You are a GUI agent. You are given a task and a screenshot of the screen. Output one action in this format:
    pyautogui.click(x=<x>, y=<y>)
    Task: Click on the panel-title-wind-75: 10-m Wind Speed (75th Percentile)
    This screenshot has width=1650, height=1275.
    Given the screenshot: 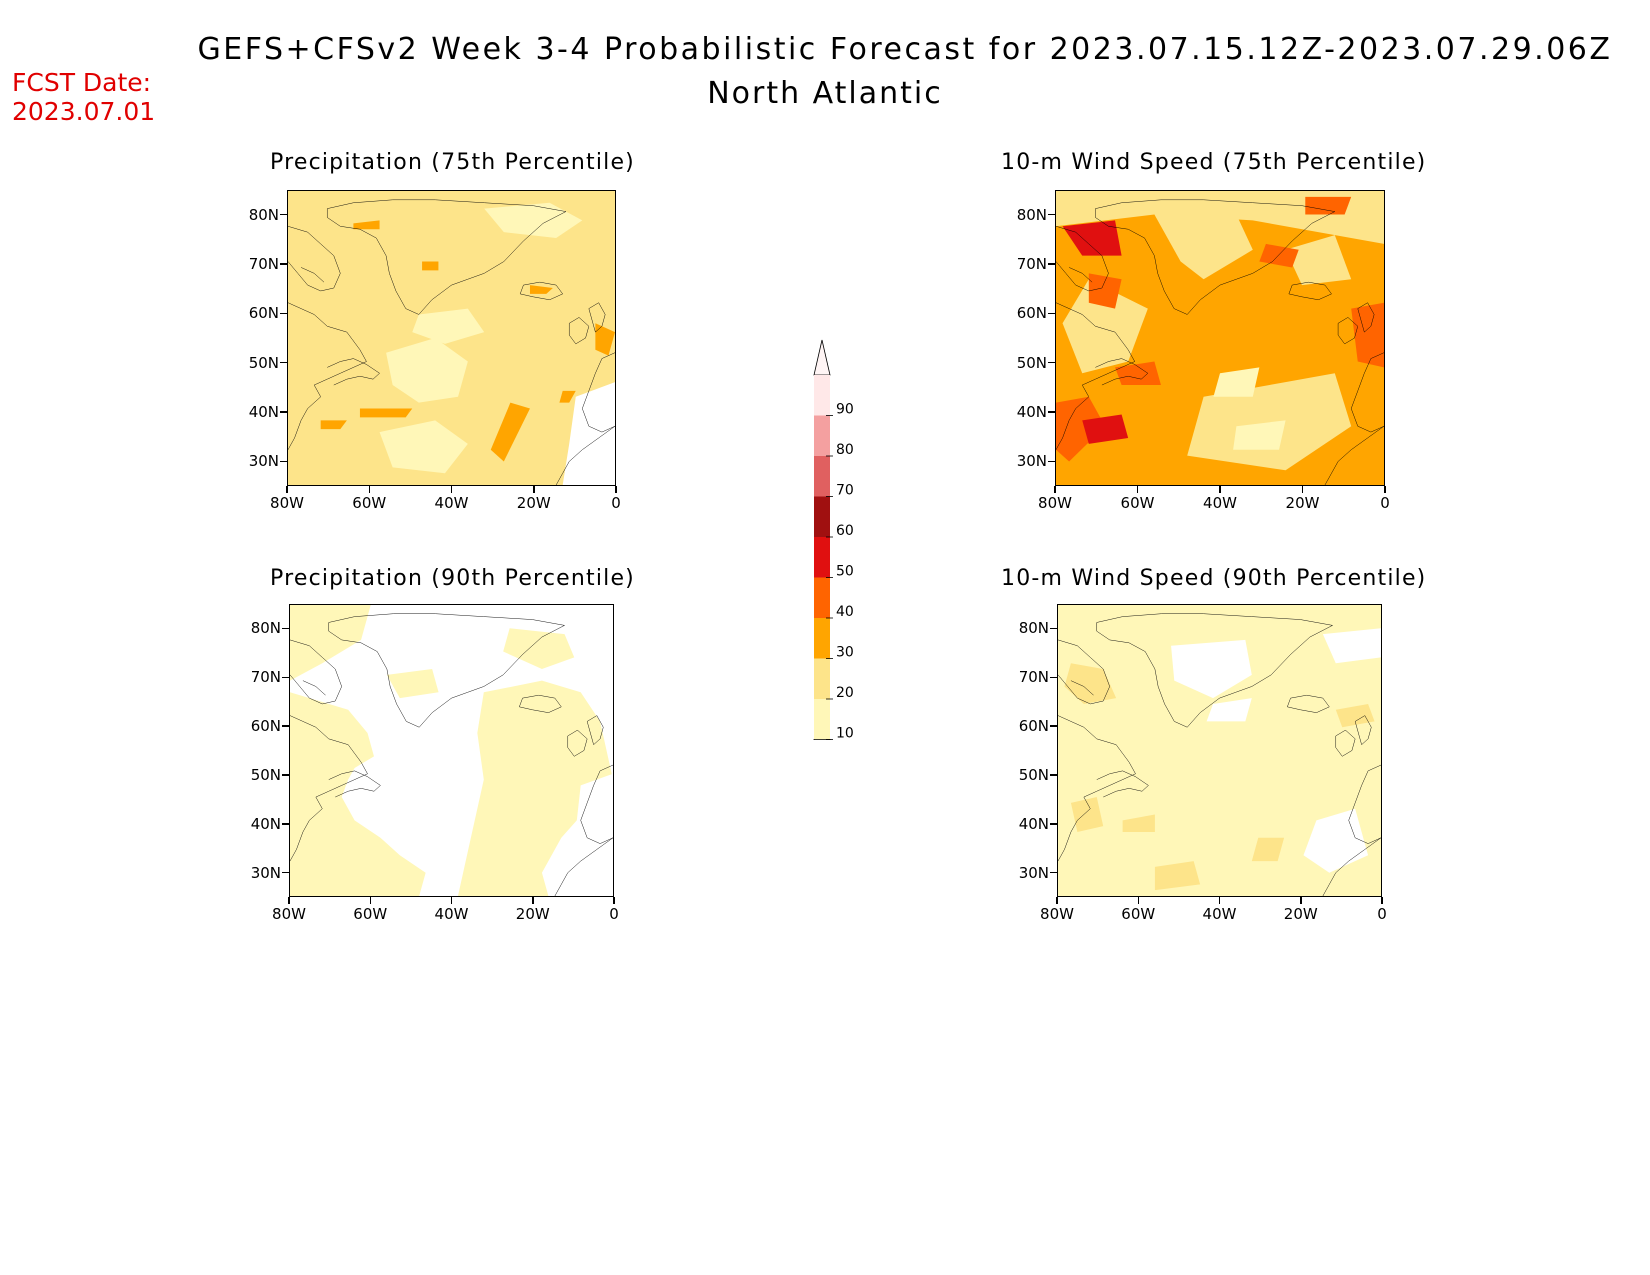 What is the action you would take?
    pyautogui.click(x=1214, y=162)
    